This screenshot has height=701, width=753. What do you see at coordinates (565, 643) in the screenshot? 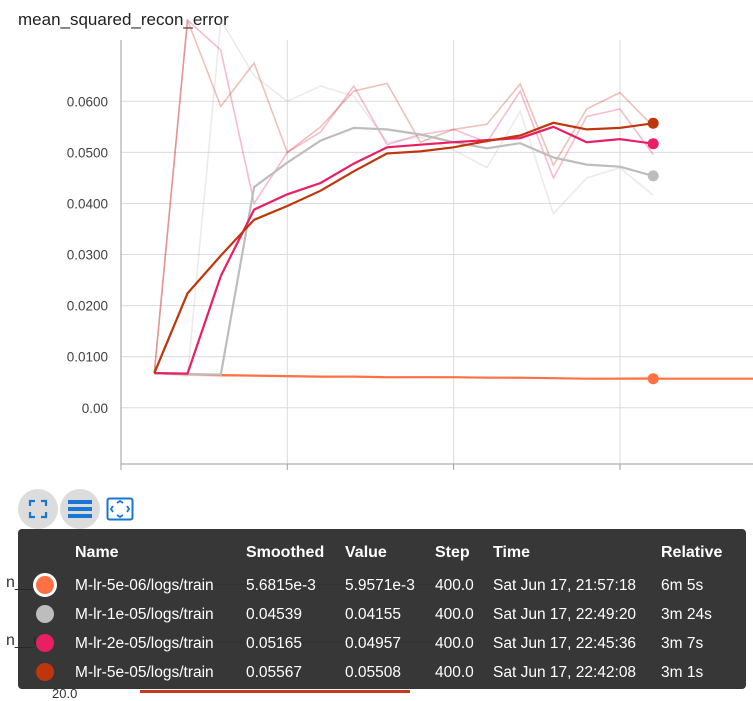
I see `row-time: Sat Jun 17, 22:45:36` at bounding box center [565, 643].